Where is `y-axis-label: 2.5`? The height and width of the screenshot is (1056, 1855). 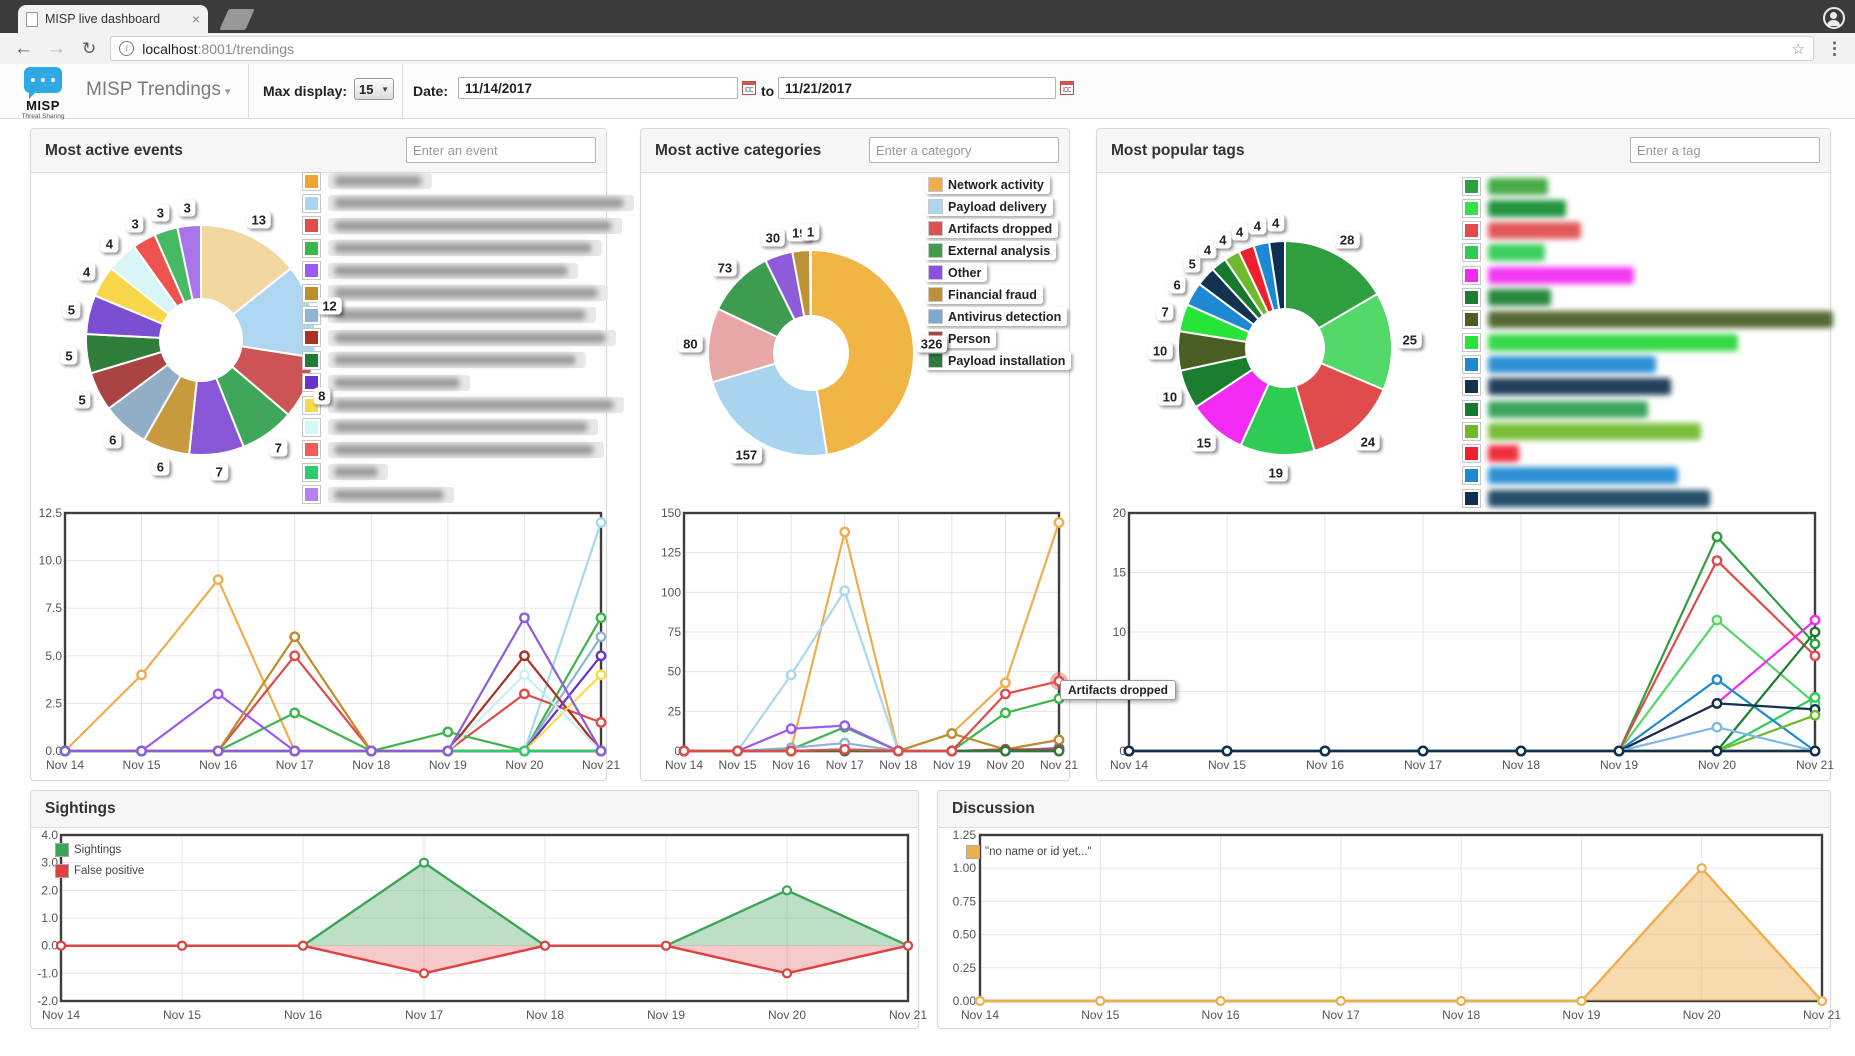 y-axis-label: 2.5 is located at coordinates (53, 703).